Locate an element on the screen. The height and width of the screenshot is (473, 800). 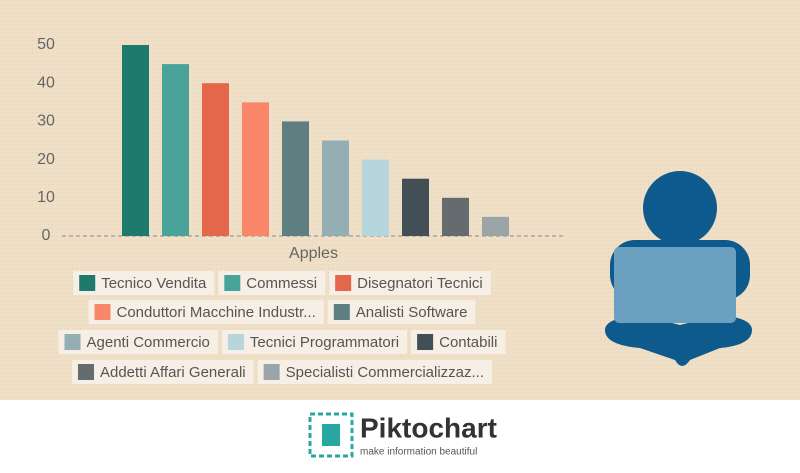
legend-item: Tecnico Vendita is located at coordinates (144, 283).